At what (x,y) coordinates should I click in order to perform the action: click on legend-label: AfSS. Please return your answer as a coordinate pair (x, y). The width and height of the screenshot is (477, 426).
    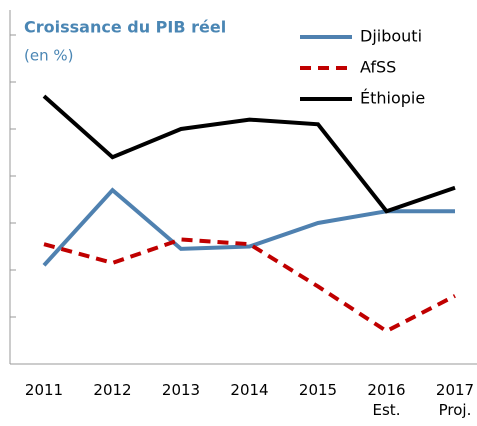
    Looking at the image, I should click on (378, 67).